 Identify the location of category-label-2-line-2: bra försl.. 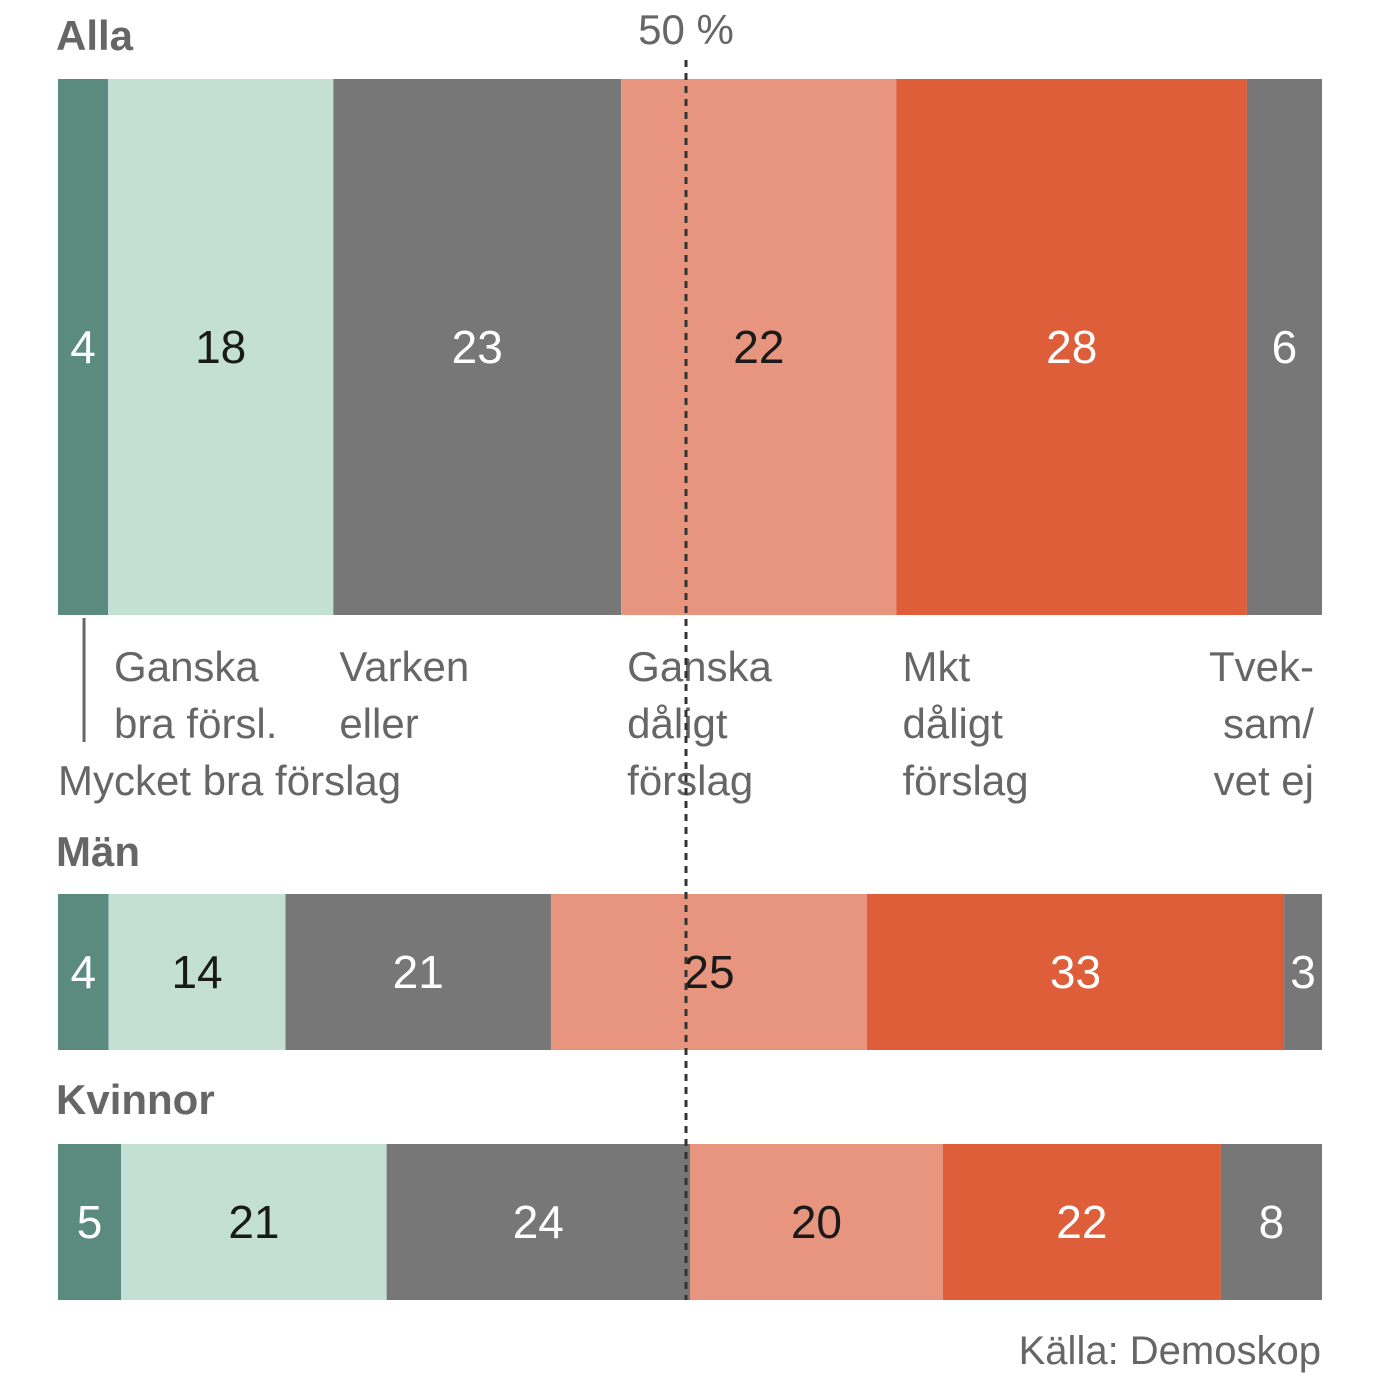
(195, 723).